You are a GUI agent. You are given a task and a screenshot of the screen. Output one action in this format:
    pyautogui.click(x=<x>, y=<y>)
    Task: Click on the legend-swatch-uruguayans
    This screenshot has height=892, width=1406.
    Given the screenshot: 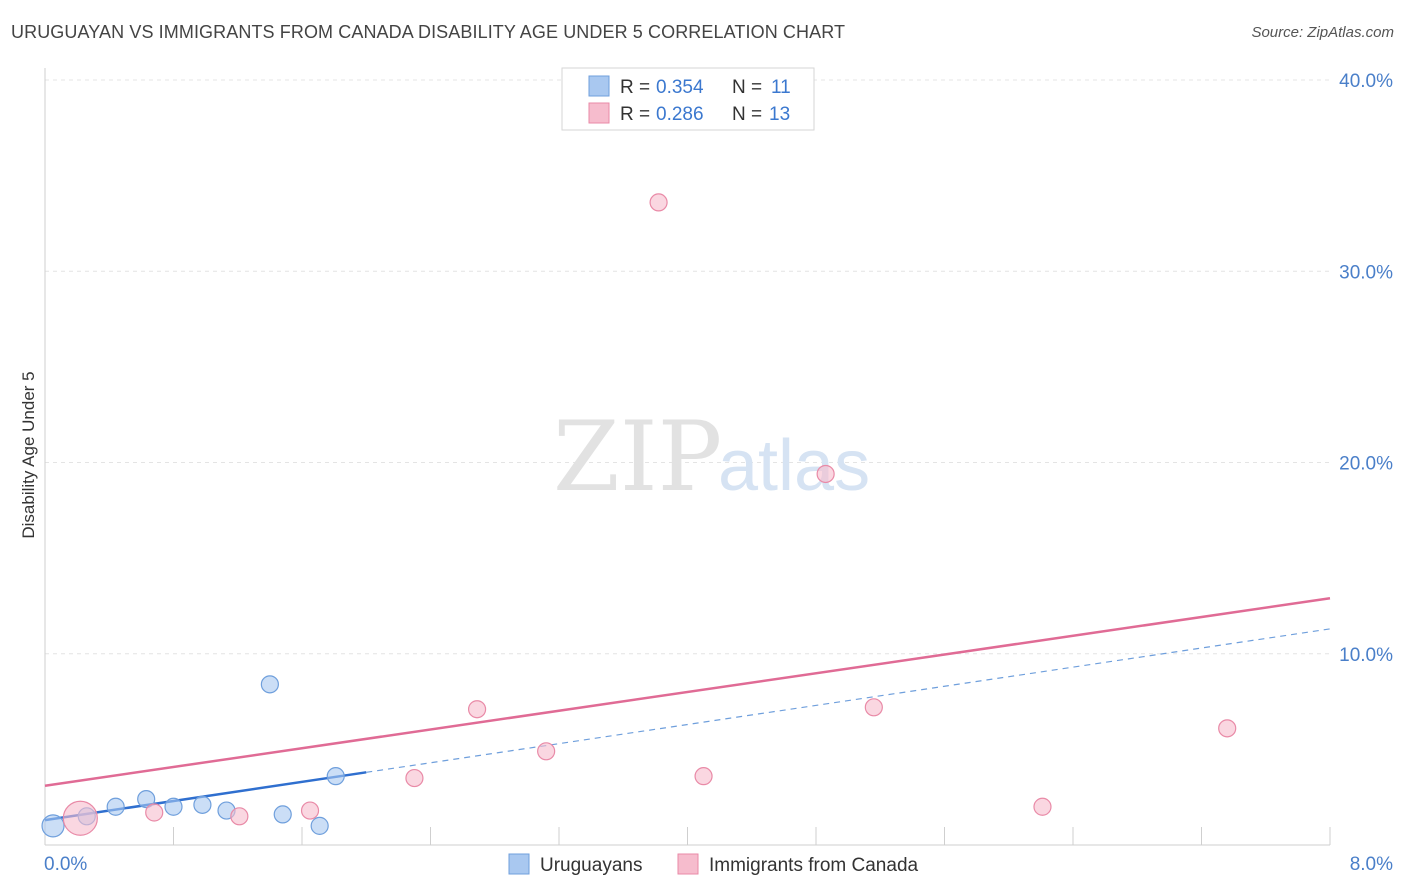 What is the action you would take?
    pyautogui.click(x=599, y=86)
    